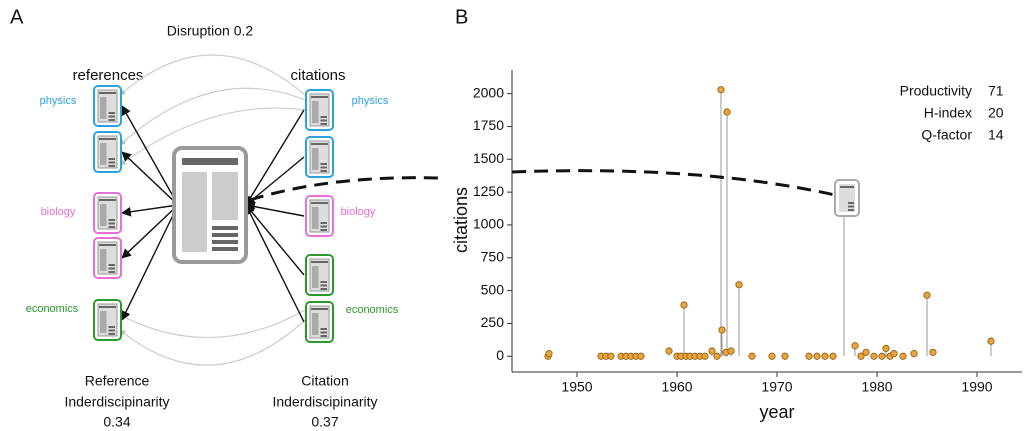  I want to click on citations-header: citations, so click(317, 75).